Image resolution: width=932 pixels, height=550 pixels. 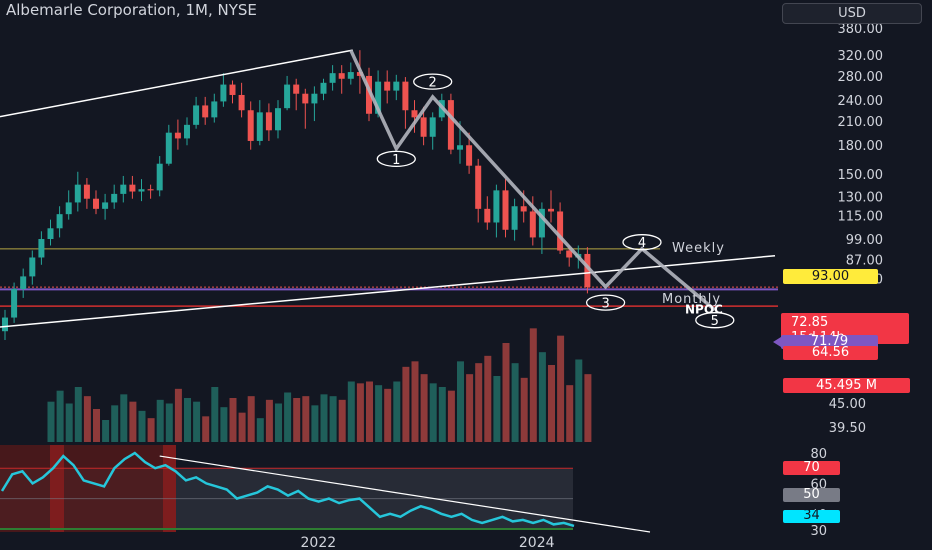 I want to click on npoc-price-badge-text: 71.79, so click(x=829, y=341).